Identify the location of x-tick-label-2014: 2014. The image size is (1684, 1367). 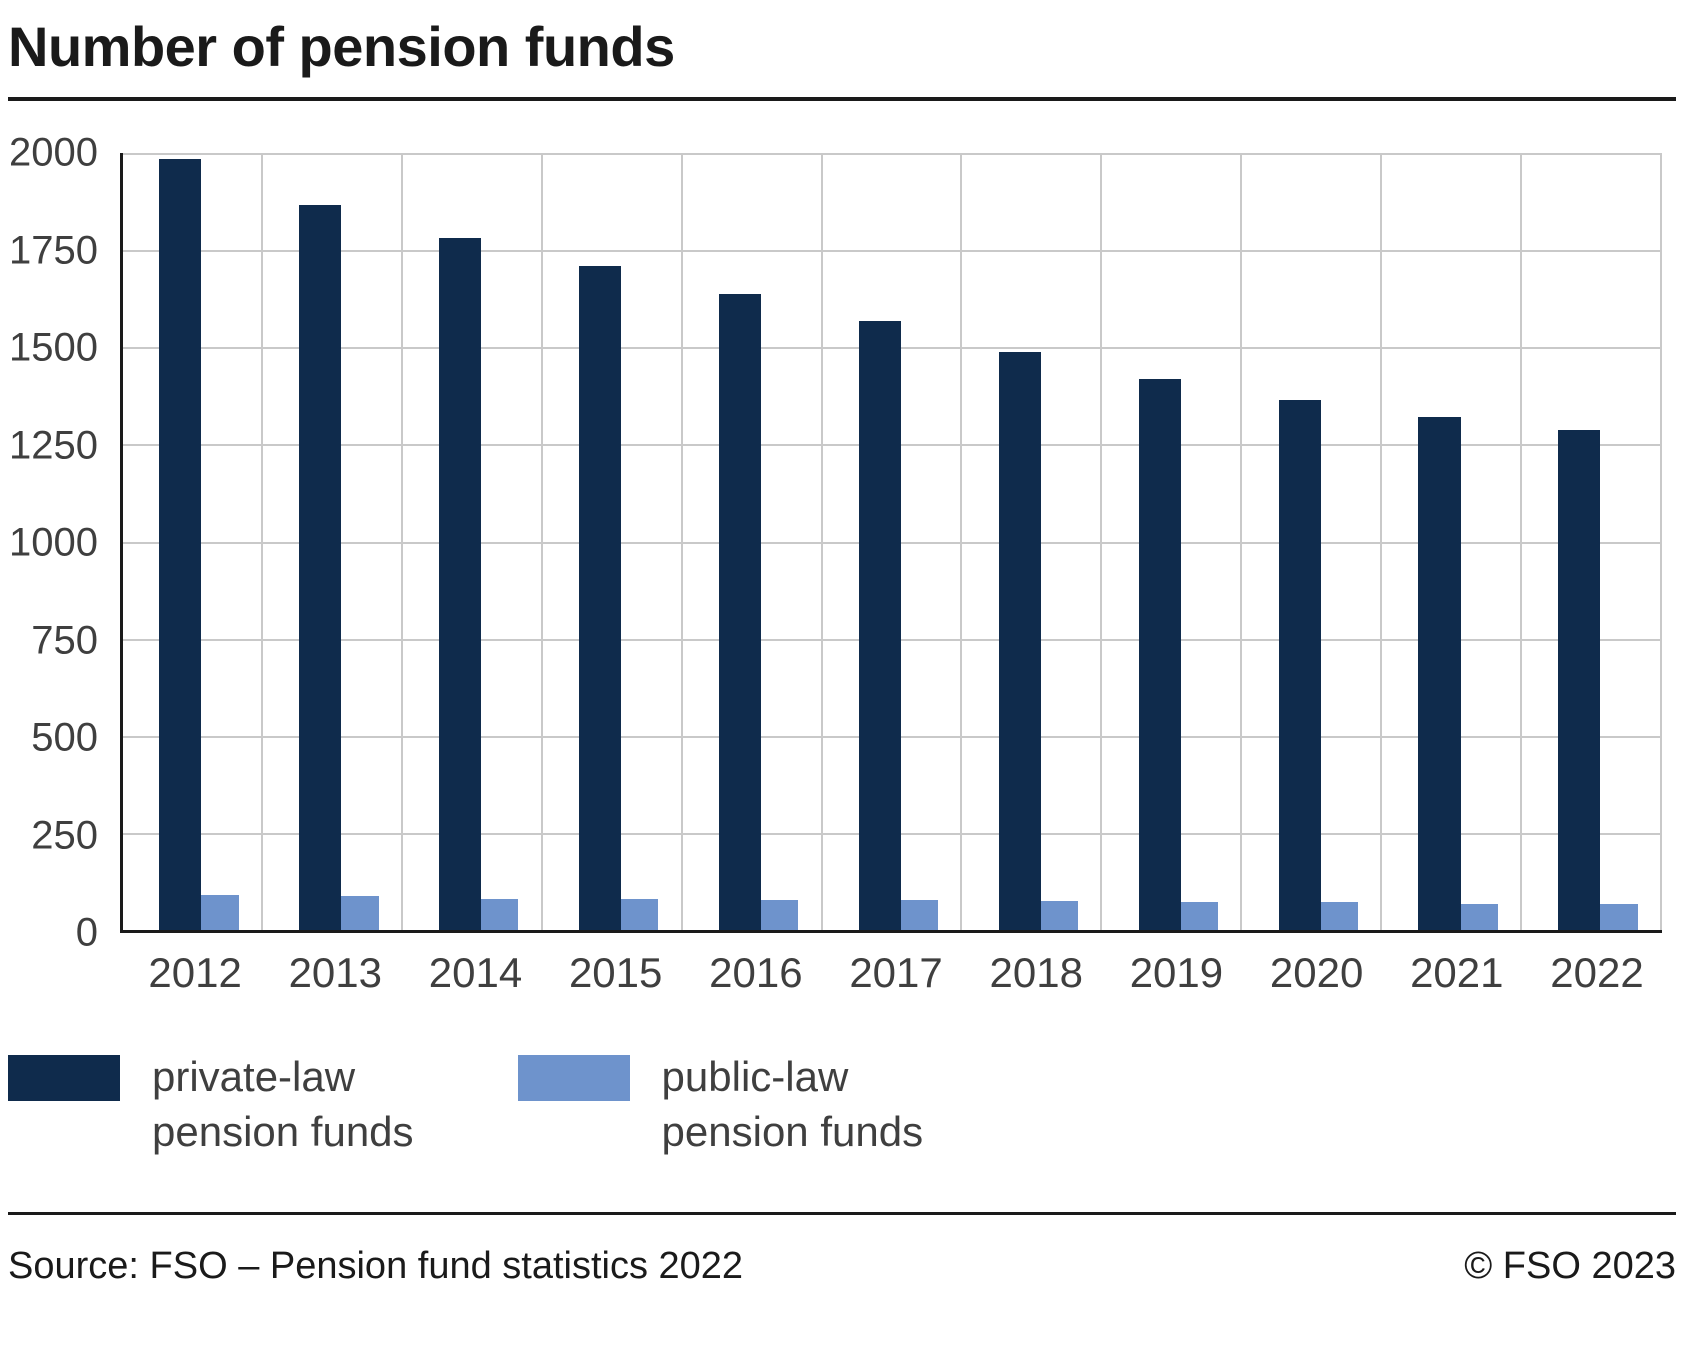
(475, 972).